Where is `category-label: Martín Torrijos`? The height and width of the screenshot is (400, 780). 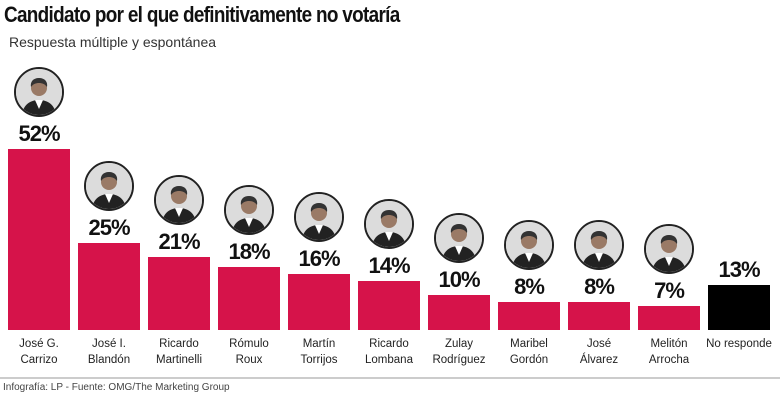
category-label: Martín Torrijos is located at coordinates (319, 352).